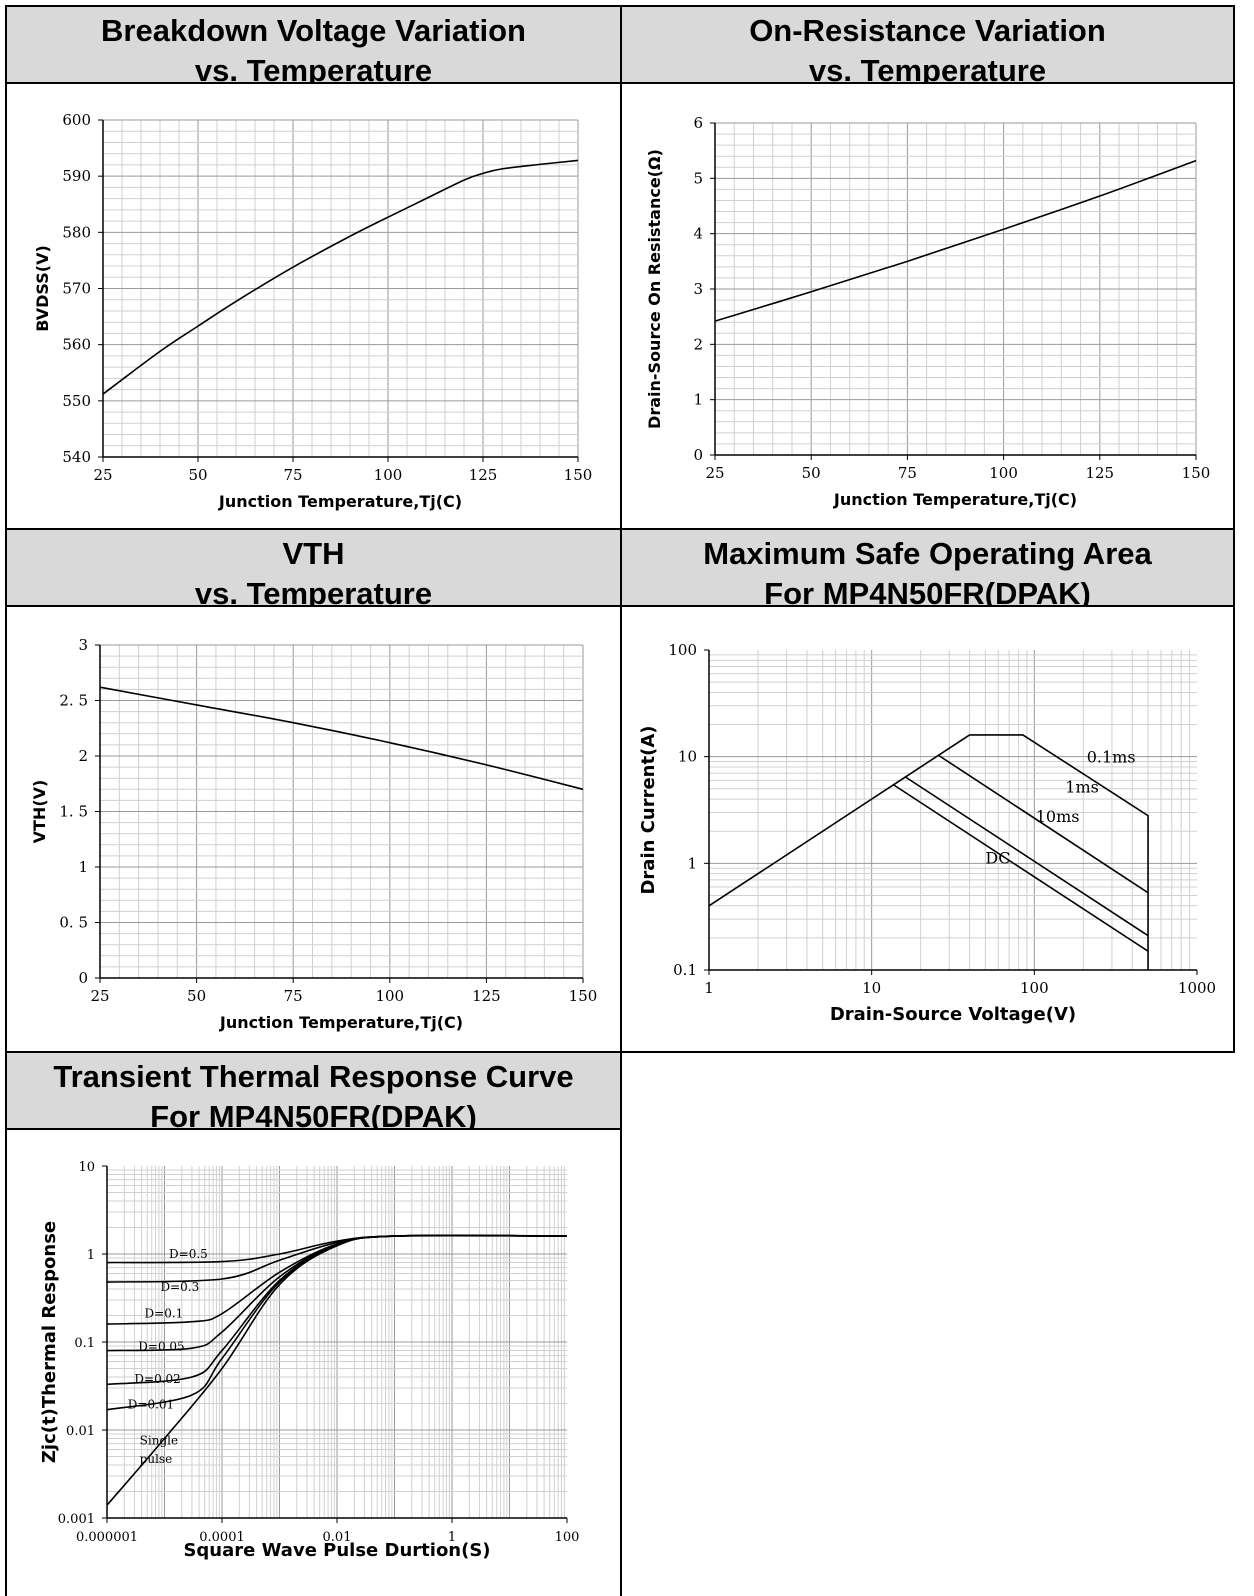 The width and height of the screenshot is (1254, 1596). What do you see at coordinates (188, 1254) in the screenshot?
I see `series-label: D=0.5` at bounding box center [188, 1254].